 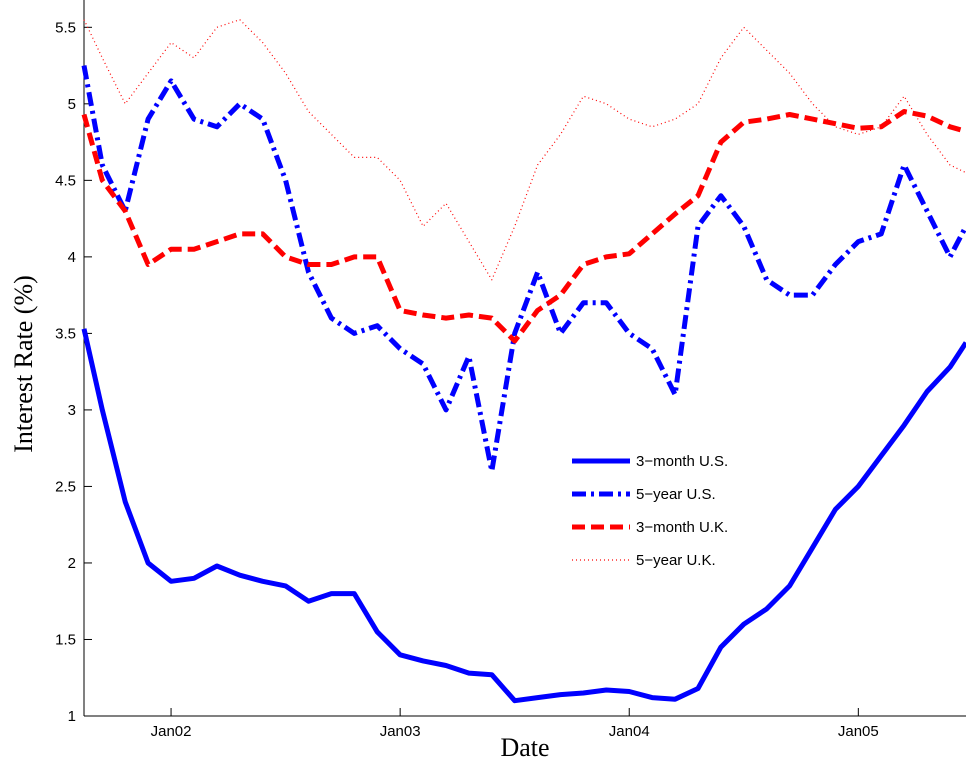 I want to click on y-tick-label: 5, so click(x=72, y=104).